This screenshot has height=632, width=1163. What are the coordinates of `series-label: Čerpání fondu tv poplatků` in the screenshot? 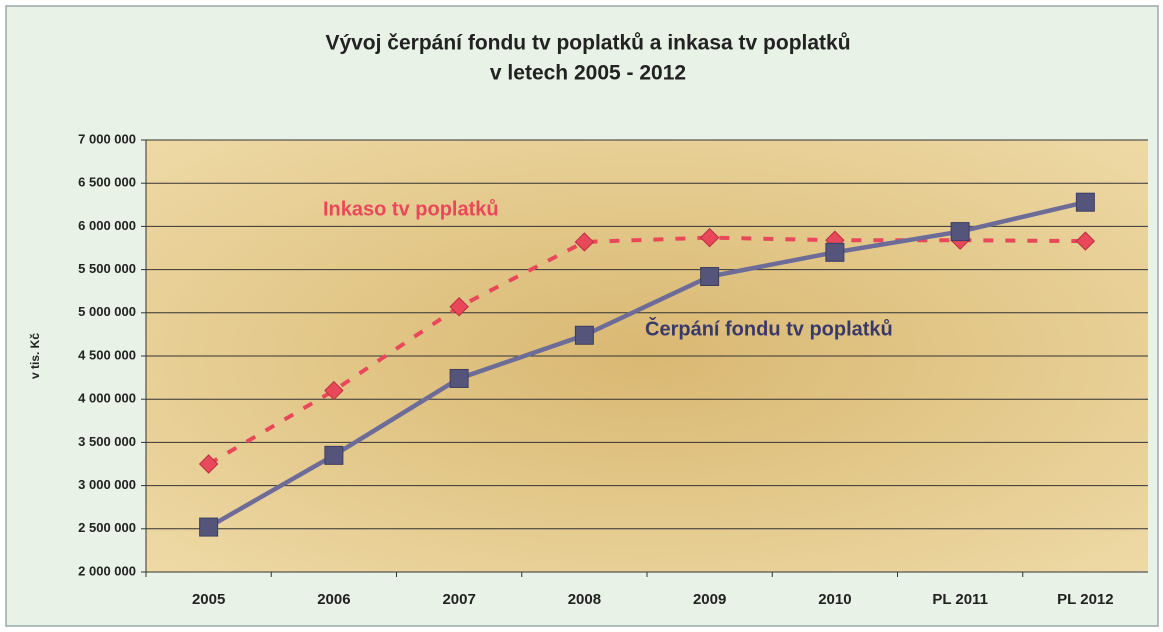 It's located at (769, 328).